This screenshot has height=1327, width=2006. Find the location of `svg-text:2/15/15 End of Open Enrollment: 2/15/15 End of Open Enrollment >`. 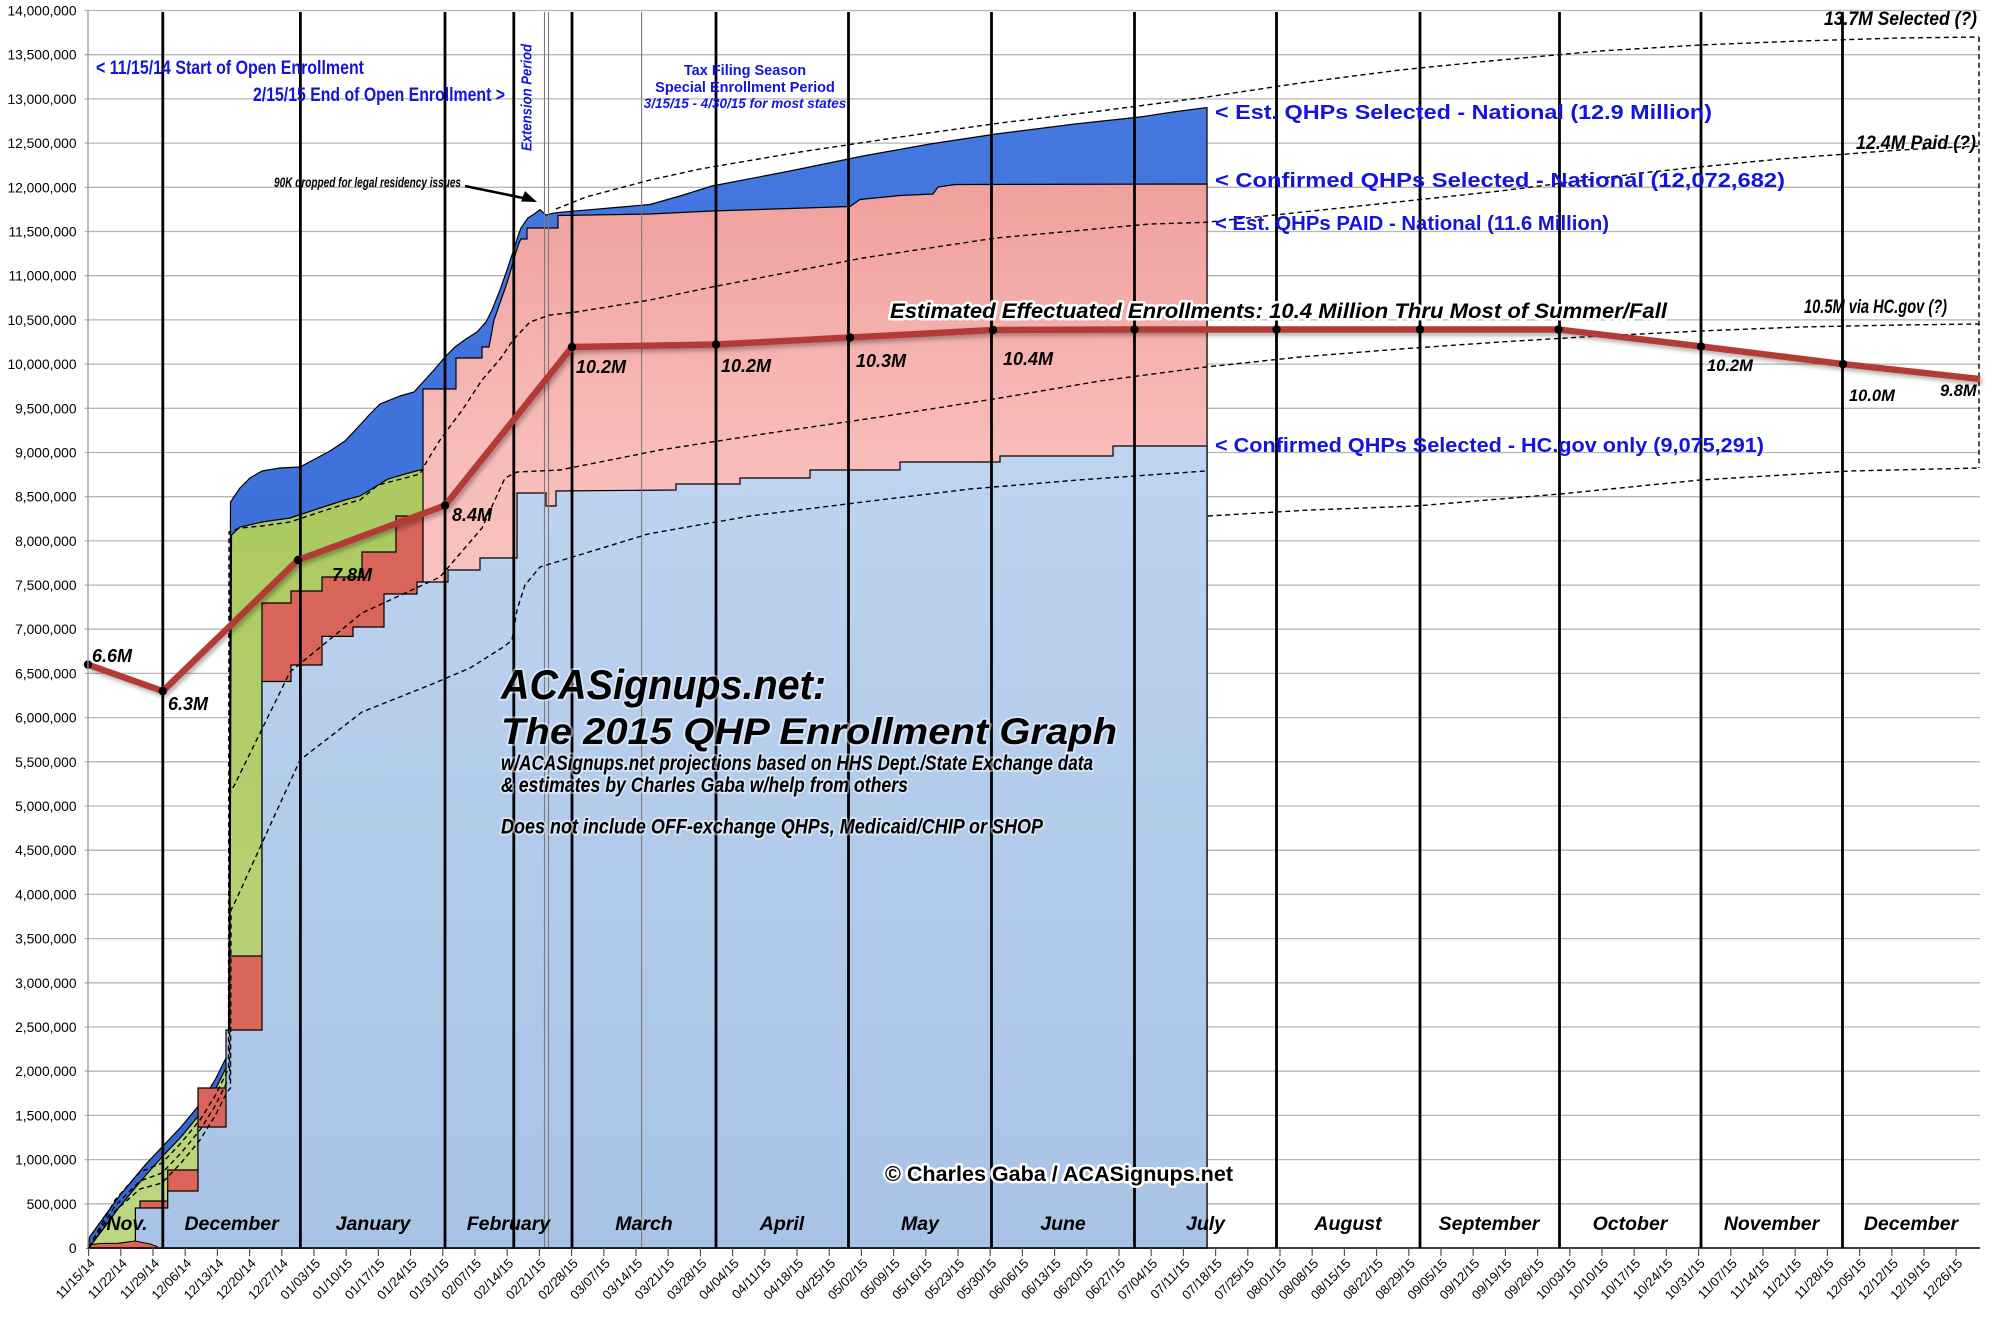

svg-text:2/15/15 End of Open Enrollment: 2/15/15 End of Open Enrollment > is located at coordinates (379, 95).